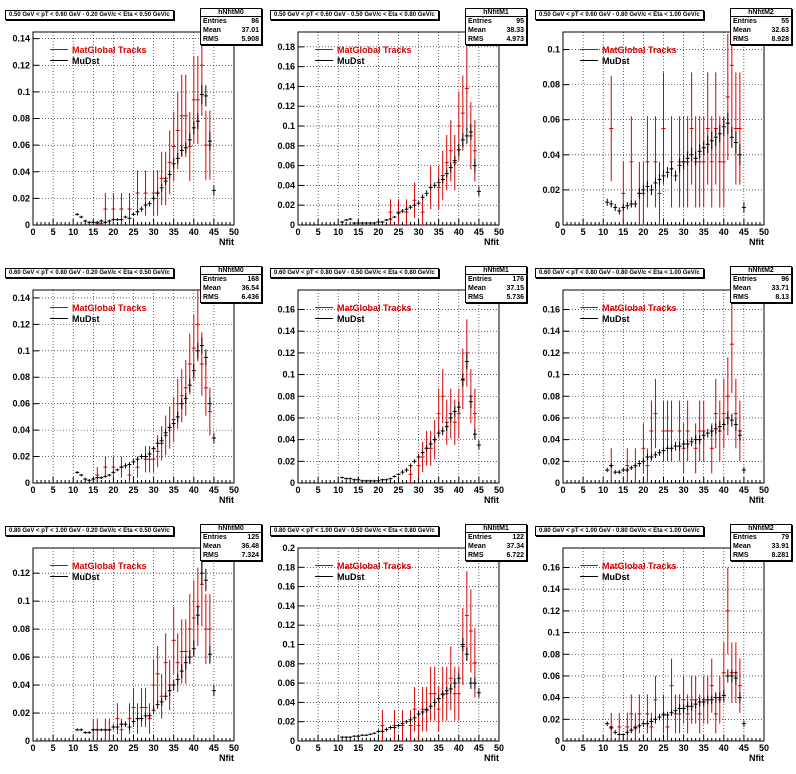  What do you see at coordinates (663, 232) in the screenshot?
I see `x-tick-label: 25` at bounding box center [663, 232].